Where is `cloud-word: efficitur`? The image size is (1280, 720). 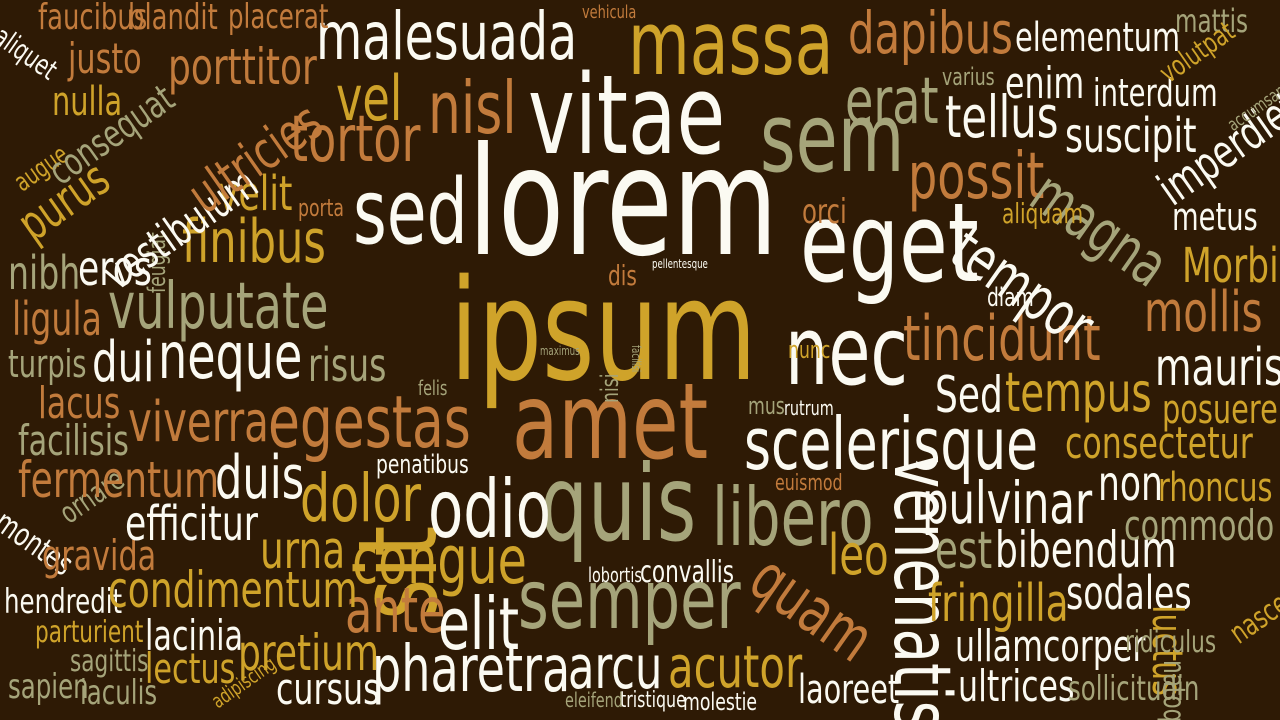
cloud-word: efficitur is located at coordinates (191, 524).